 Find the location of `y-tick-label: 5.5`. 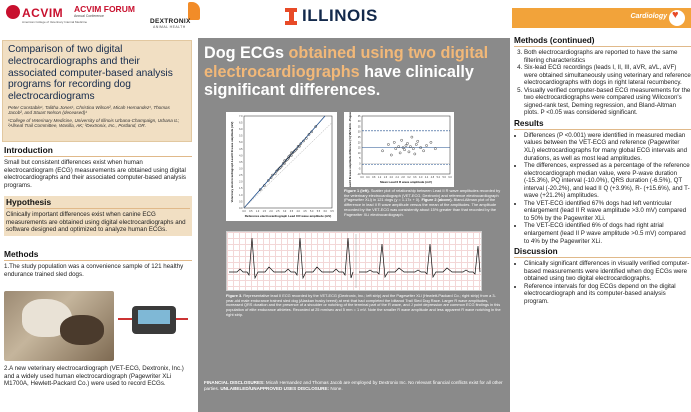

y-tick-label: 5.5 is located at coordinates (241, 136).